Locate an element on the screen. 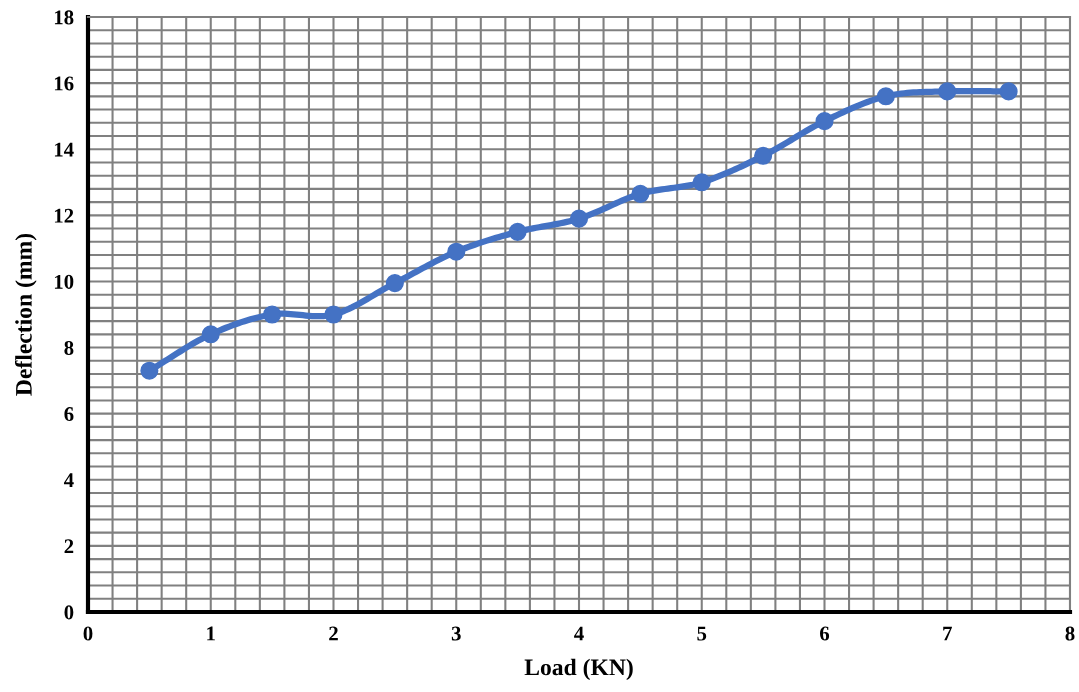  x-tick-label: 1 is located at coordinates (211, 633).